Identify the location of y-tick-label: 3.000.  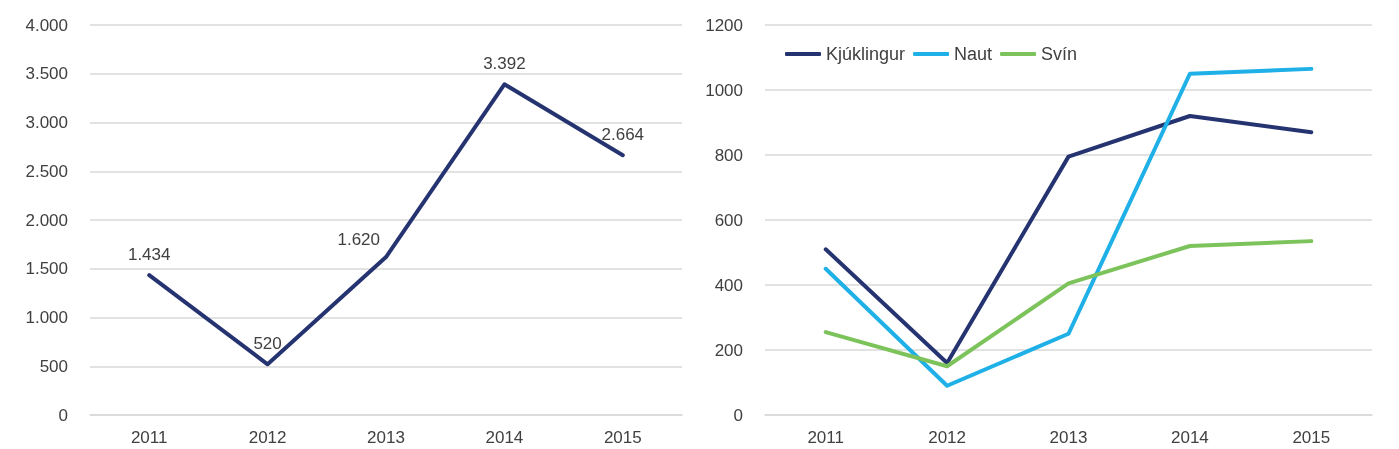
(46, 122).